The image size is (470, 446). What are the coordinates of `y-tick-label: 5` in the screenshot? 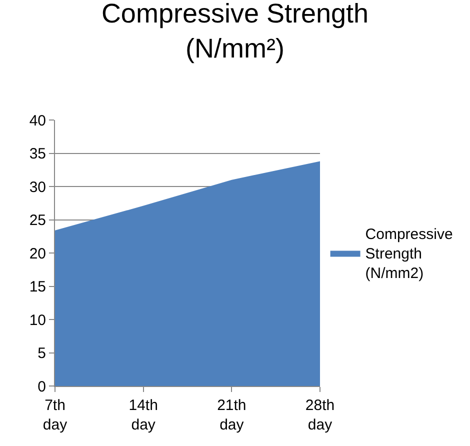 It's located at (42, 353).